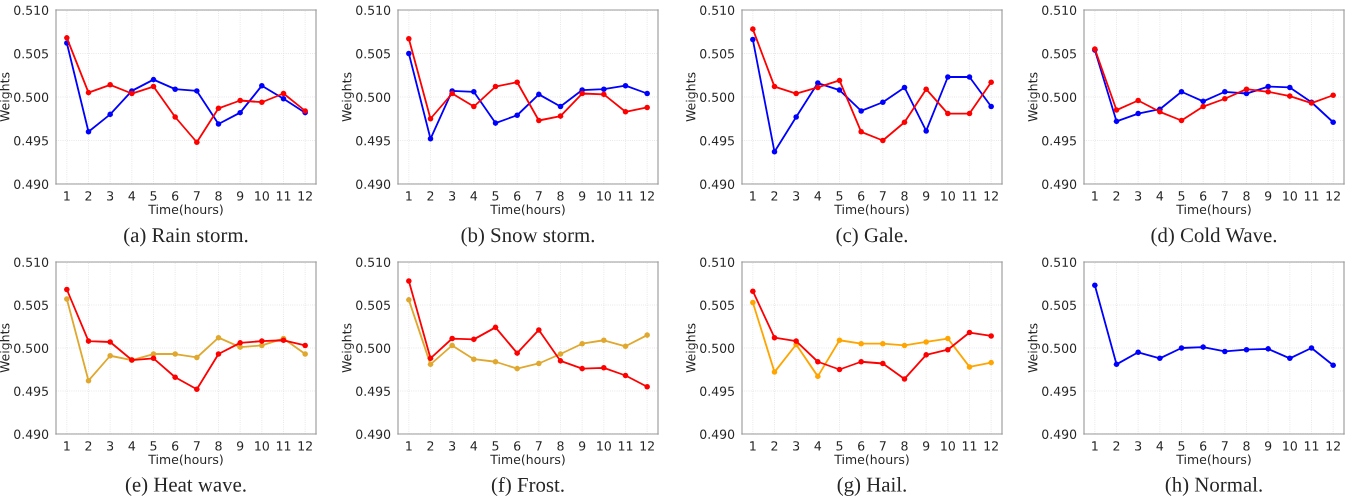  I want to click on text: (g) Hail., so click(871, 486).